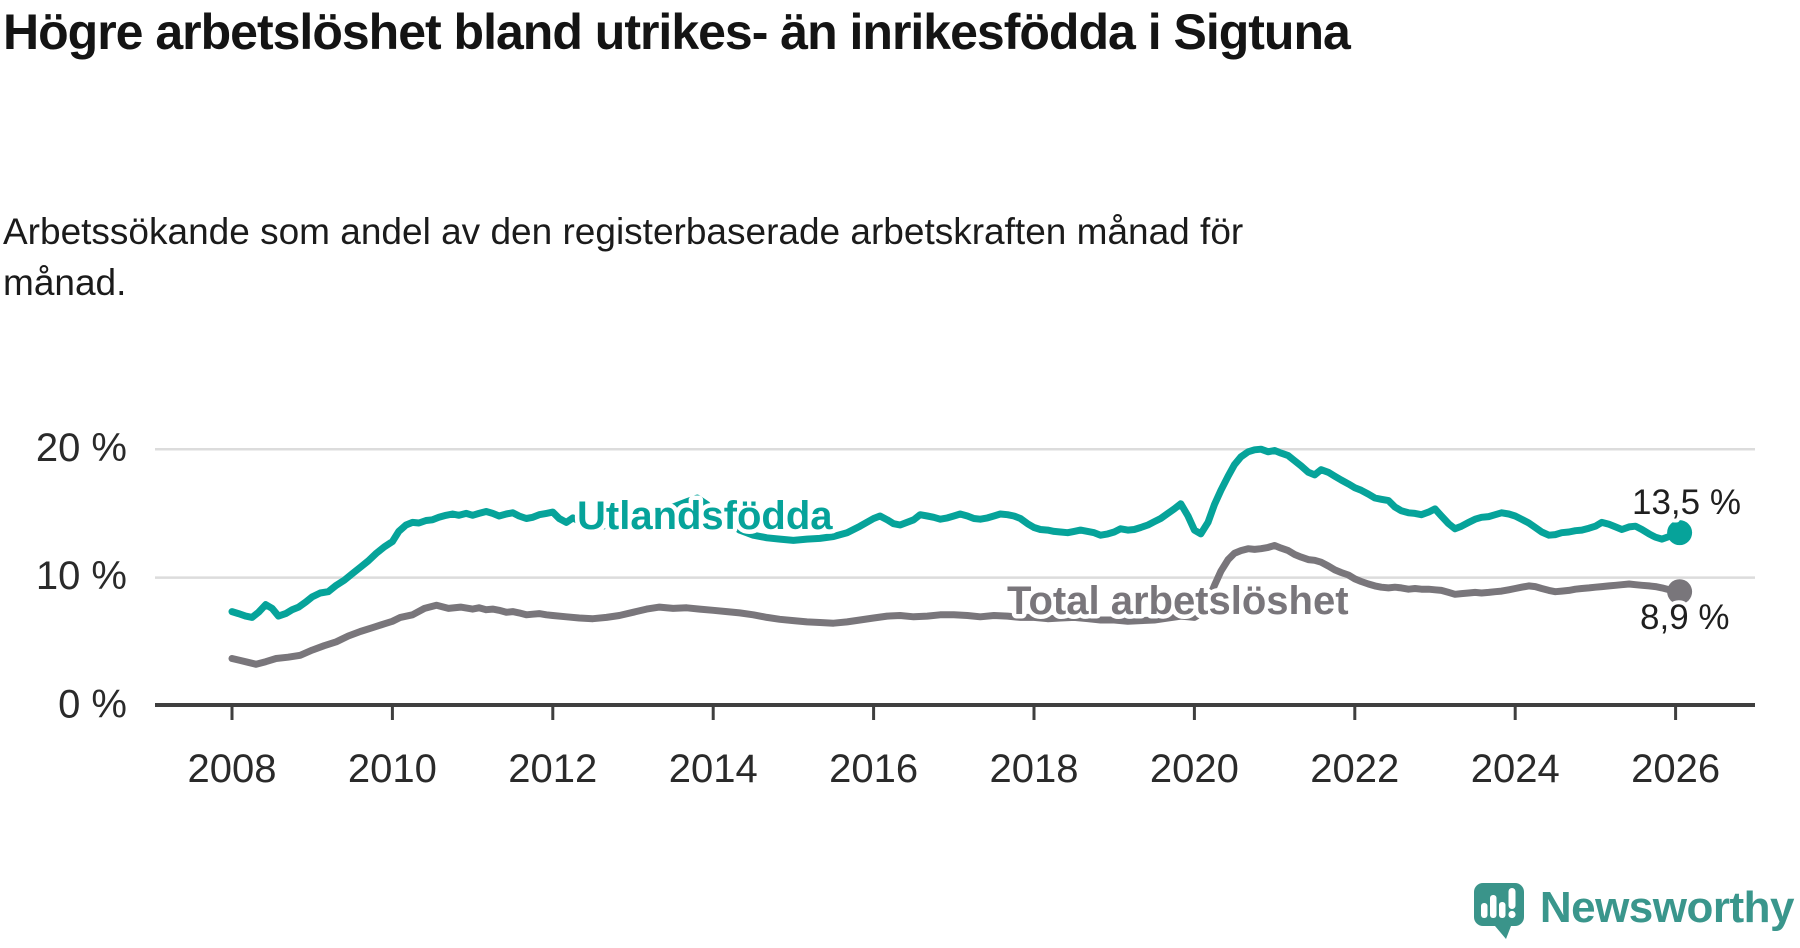 The image size is (1800, 948). I want to click on x-axis-label: 2010, so click(392, 769).